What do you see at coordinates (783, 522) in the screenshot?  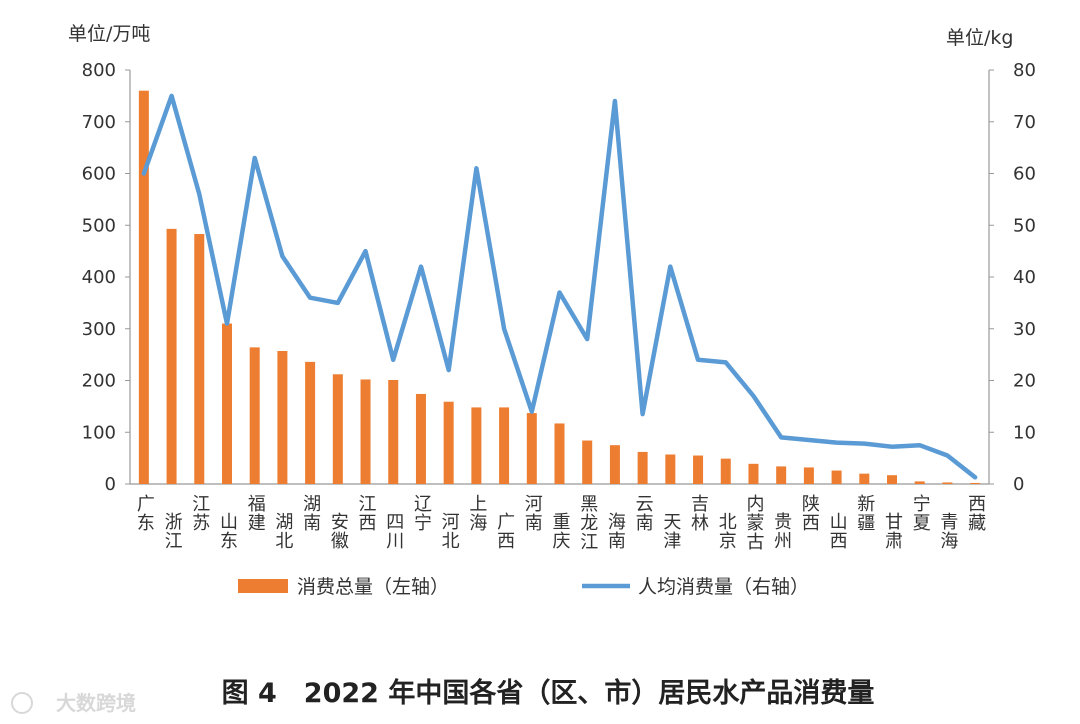 I see `category-label-char: 贵` at bounding box center [783, 522].